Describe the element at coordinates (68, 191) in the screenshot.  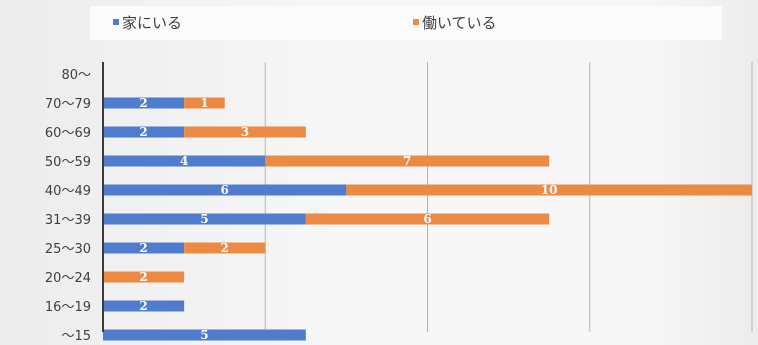
I see `category-label: 40〜49` at that location.